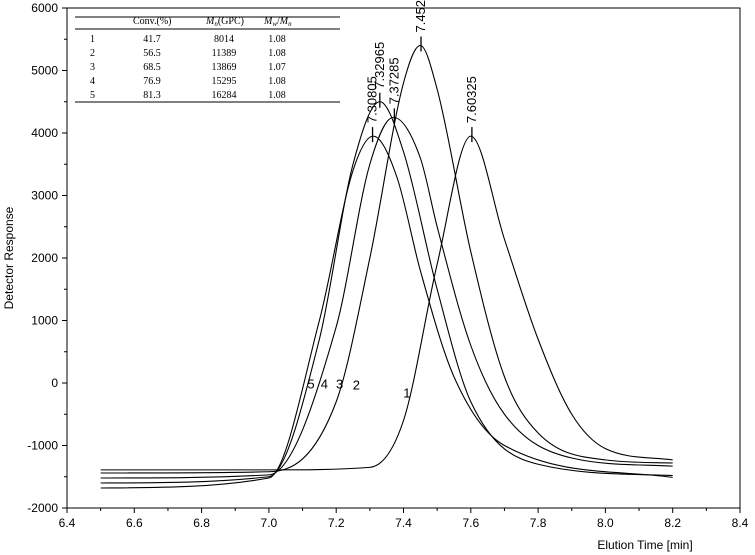  I want to click on table-cell: 41.7, so click(152, 39).